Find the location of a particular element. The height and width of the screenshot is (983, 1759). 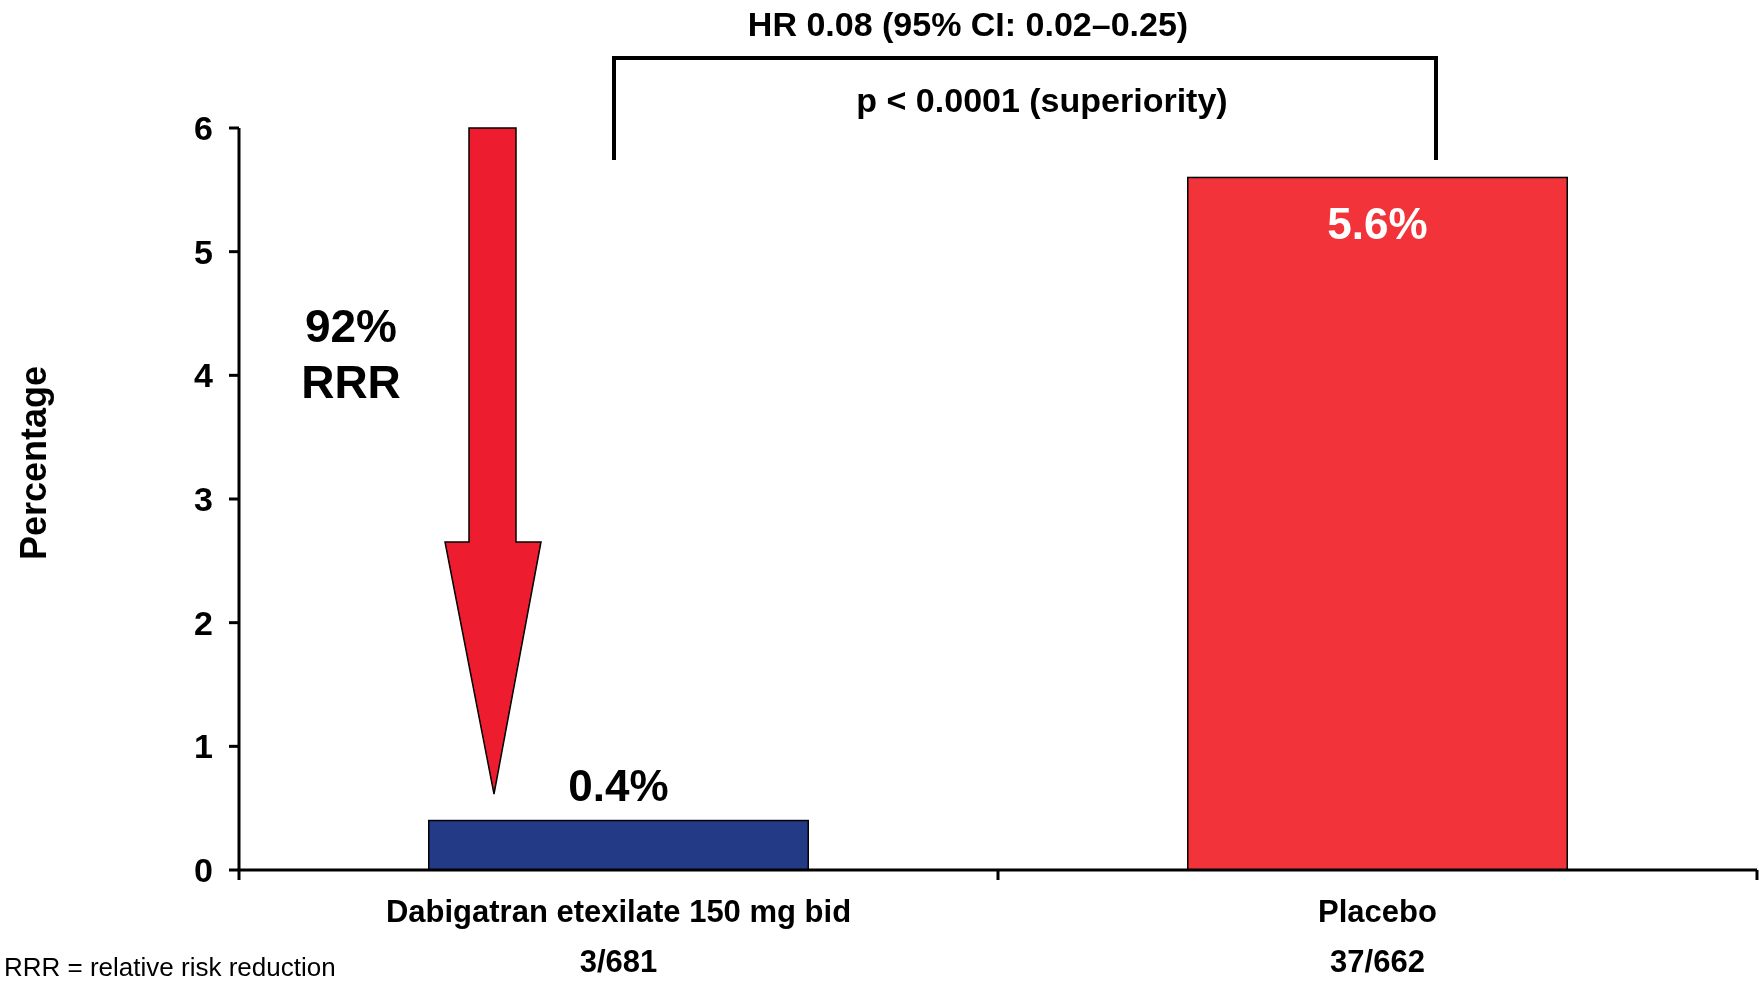

annotation: 92% RRR is located at coordinates (351, 354).